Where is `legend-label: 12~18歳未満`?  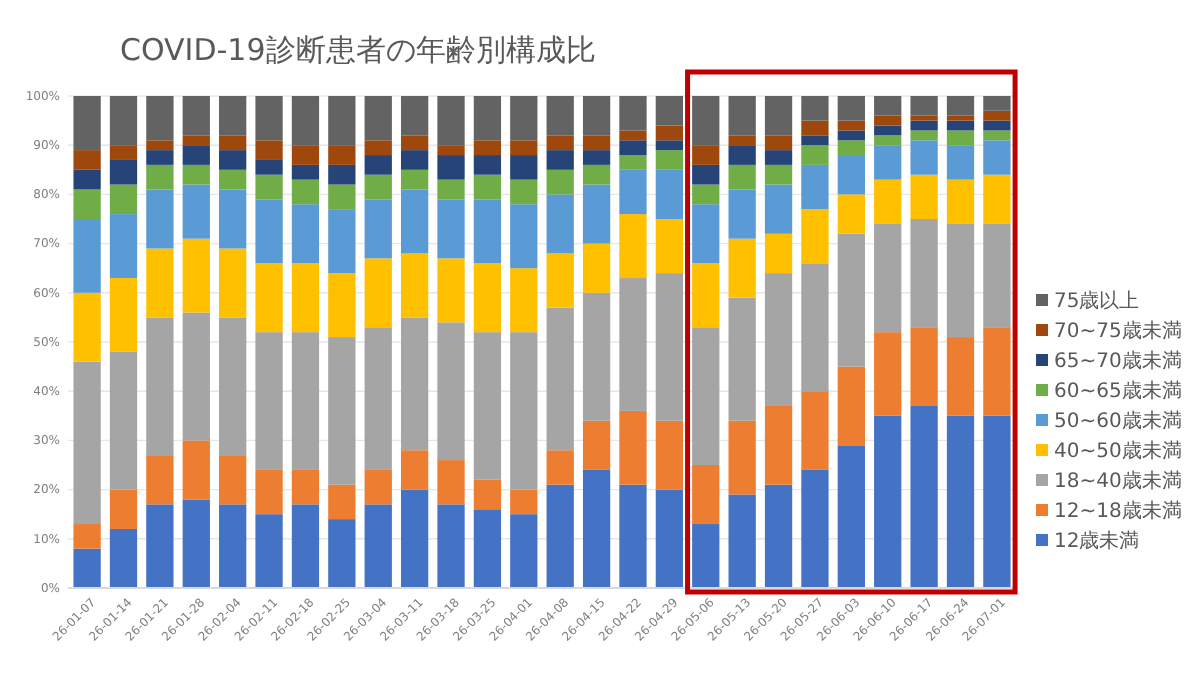
legend-label: 12~18歳未満 is located at coordinates (1118, 511).